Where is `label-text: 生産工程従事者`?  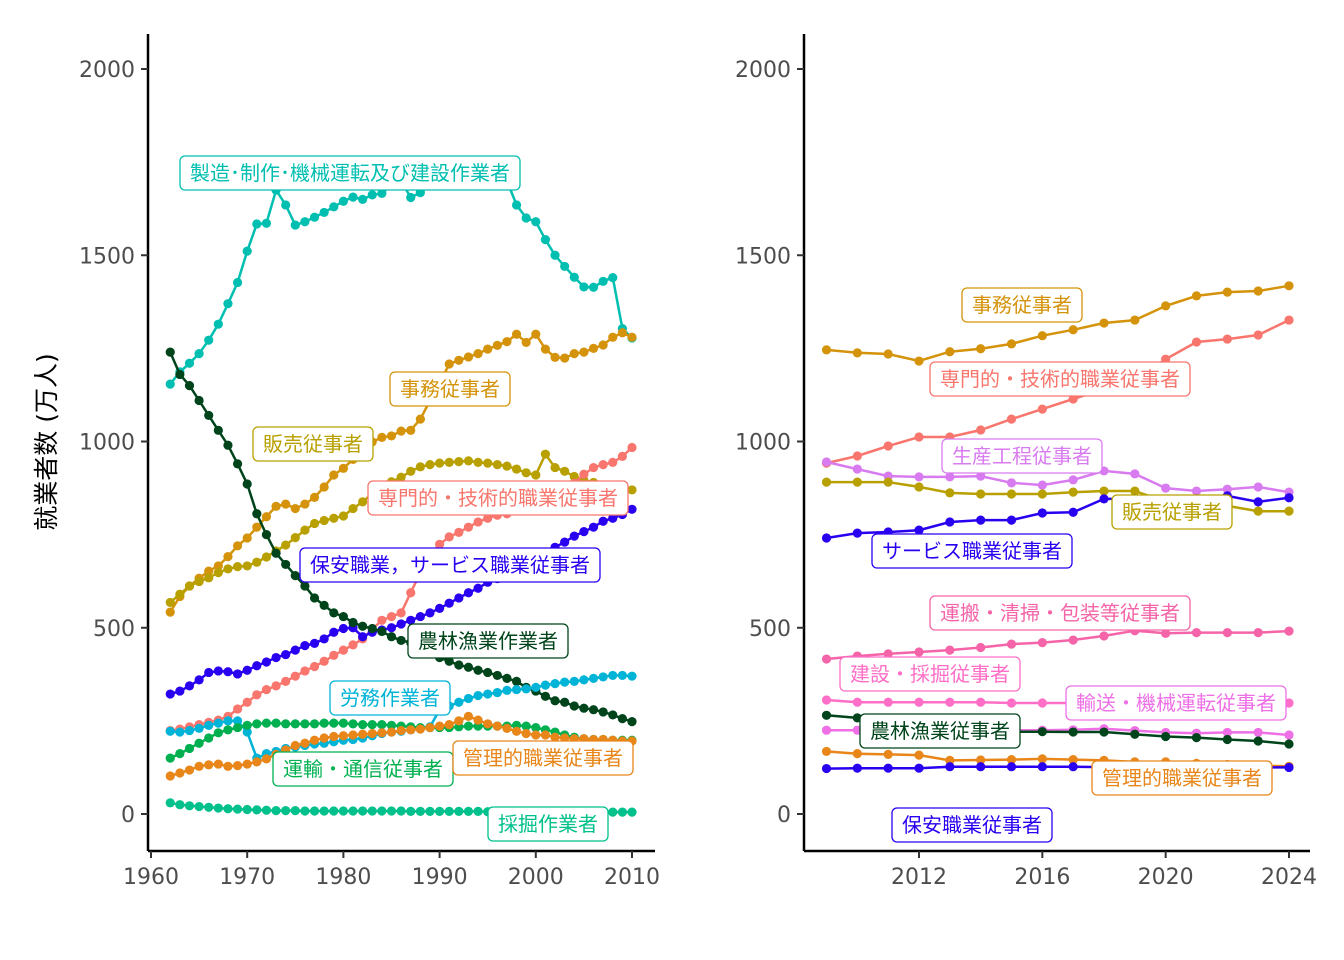 label-text: 生産工程従事者 is located at coordinates (1022, 456).